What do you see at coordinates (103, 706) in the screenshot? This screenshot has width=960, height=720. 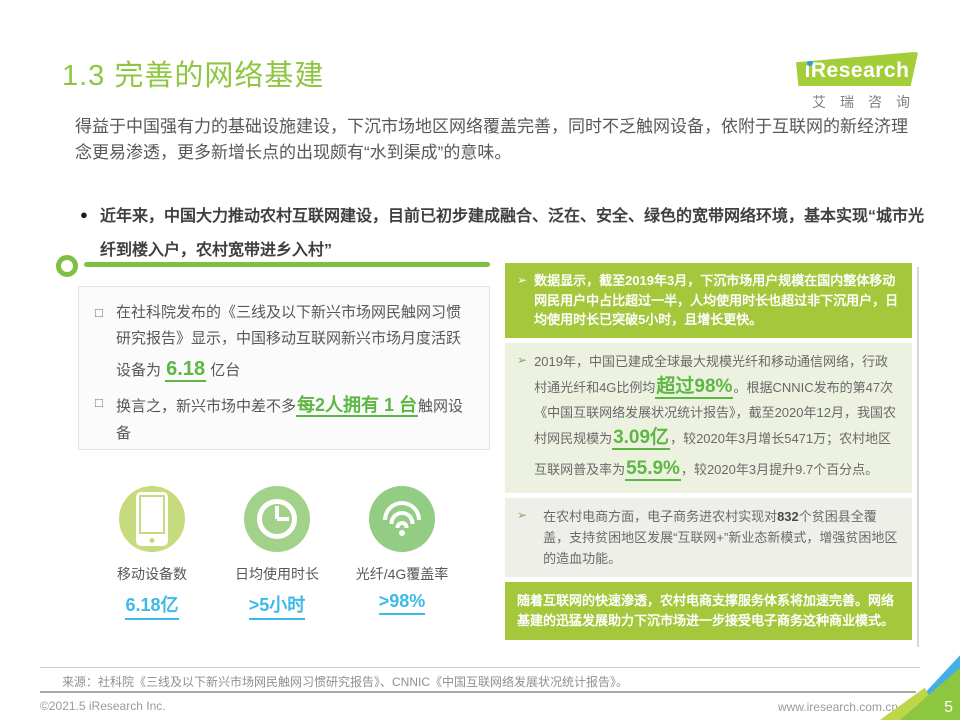 I see `copyright-text: ©2021.5 iResearch Inc.` at bounding box center [103, 706].